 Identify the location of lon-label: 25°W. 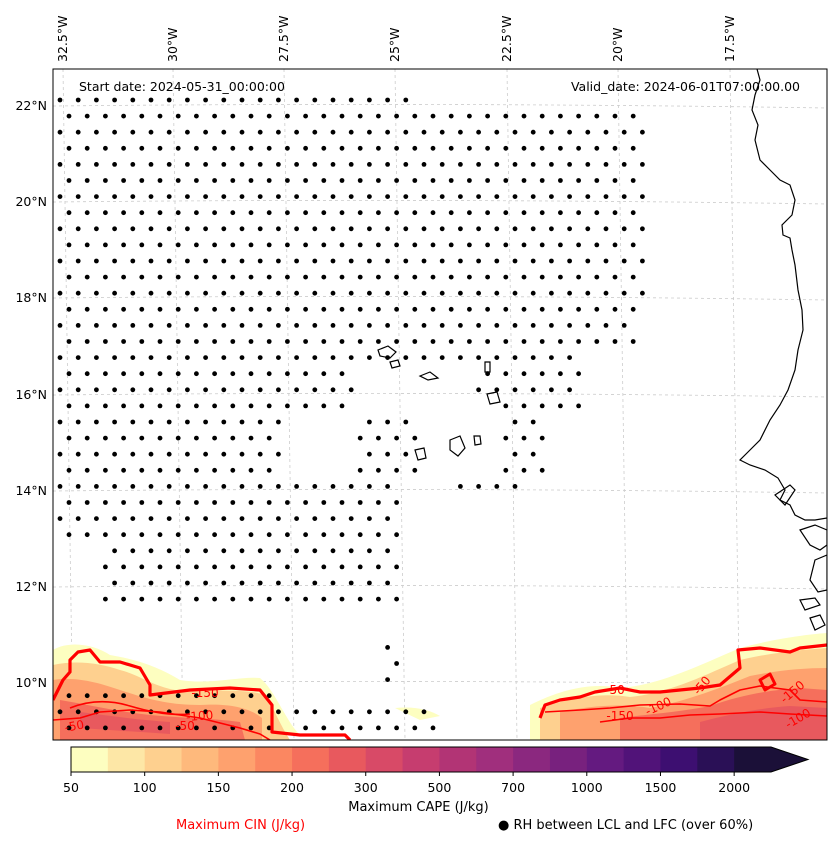
(394, 44).